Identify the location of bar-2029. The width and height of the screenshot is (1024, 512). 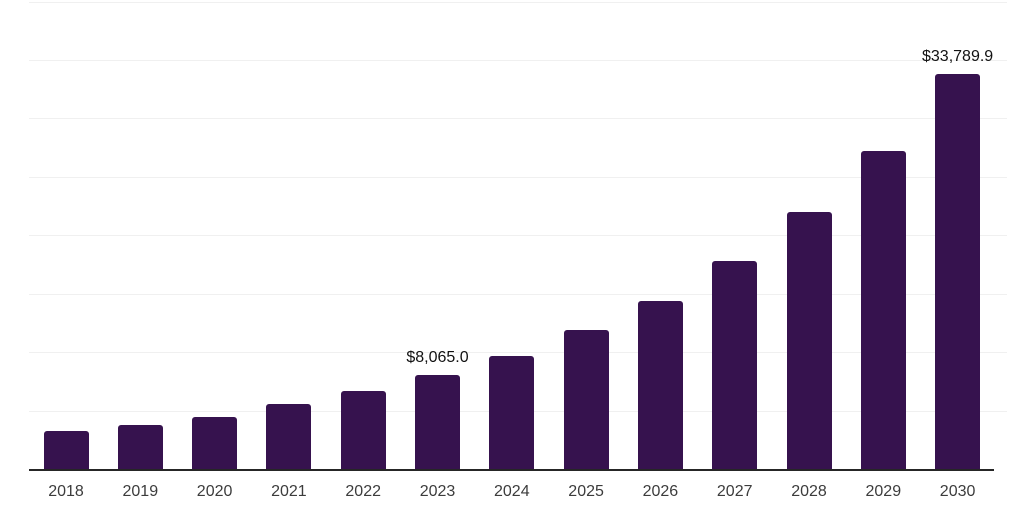
(883, 309).